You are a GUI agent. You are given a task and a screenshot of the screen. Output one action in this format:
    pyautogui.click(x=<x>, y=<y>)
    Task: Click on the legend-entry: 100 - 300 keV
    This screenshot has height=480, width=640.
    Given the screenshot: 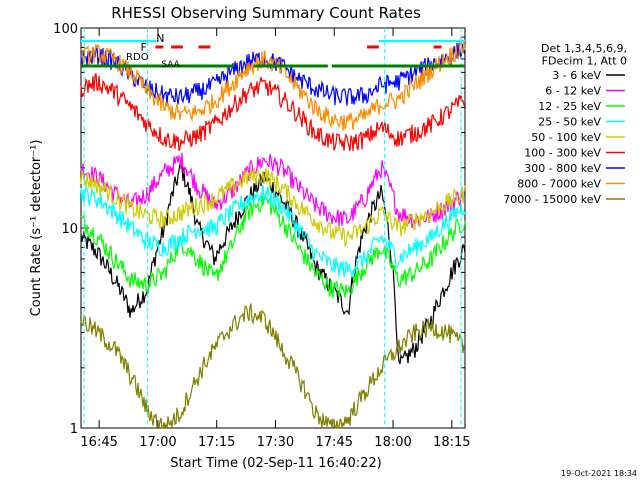 What is the action you would take?
    pyautogui.click(x=562, y=153)
    